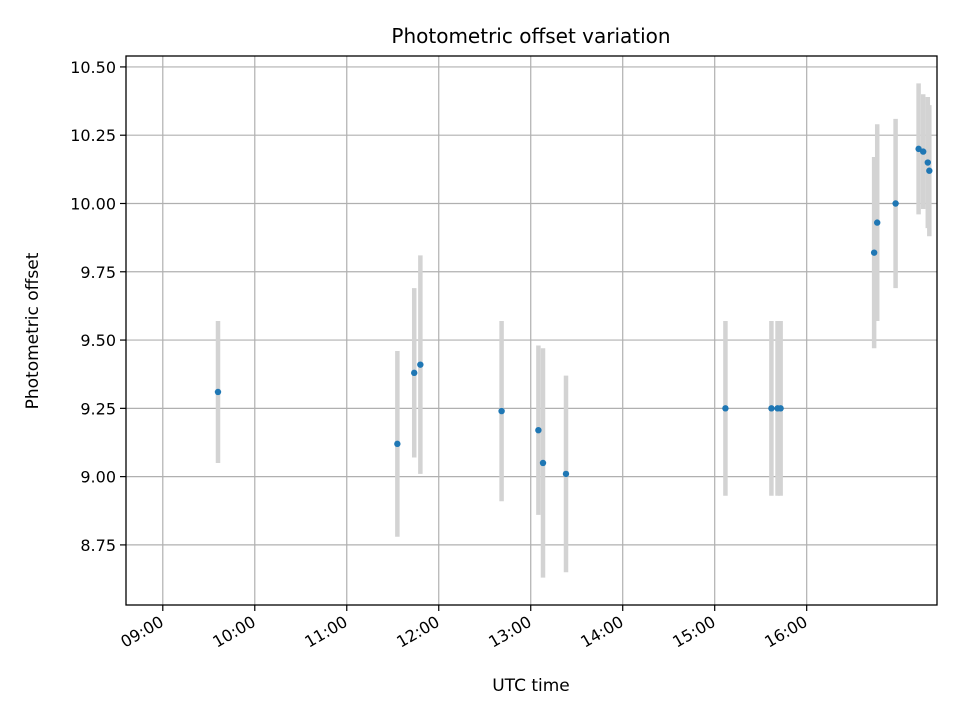  I want to click on y-axis-title: Photometric offset, so click(33, 330).